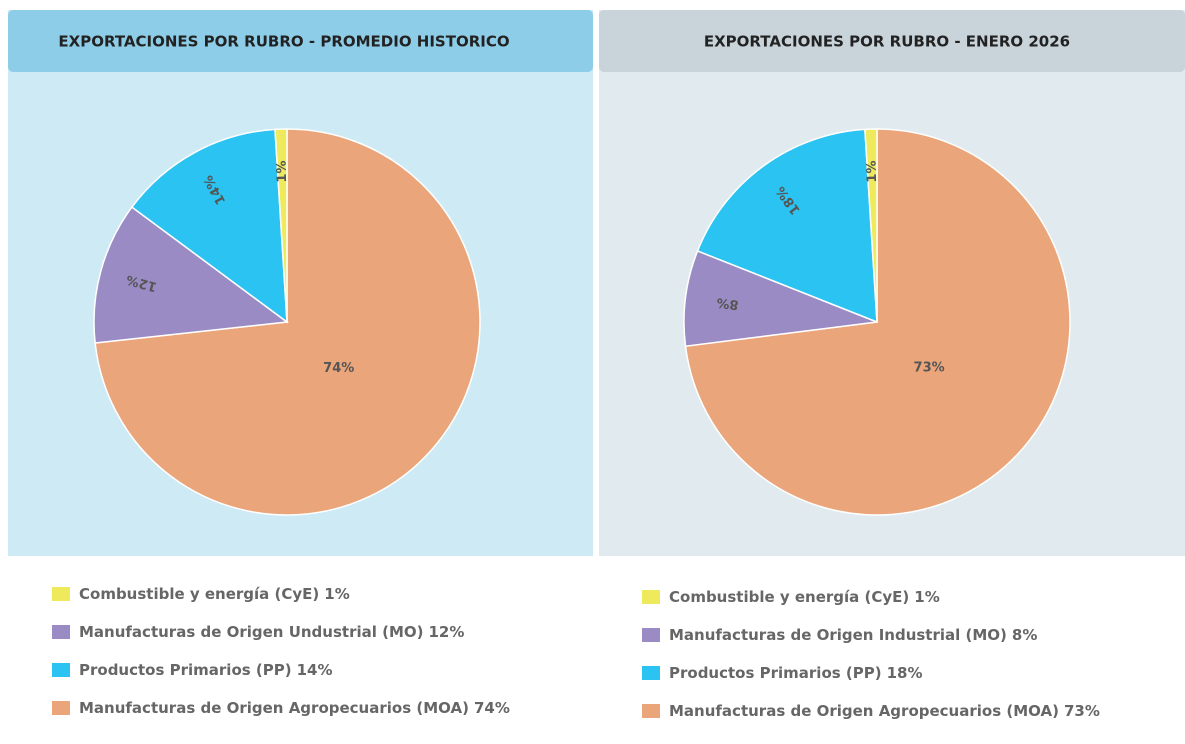  I want to click on legend-value: 14%, so click(315, 670).